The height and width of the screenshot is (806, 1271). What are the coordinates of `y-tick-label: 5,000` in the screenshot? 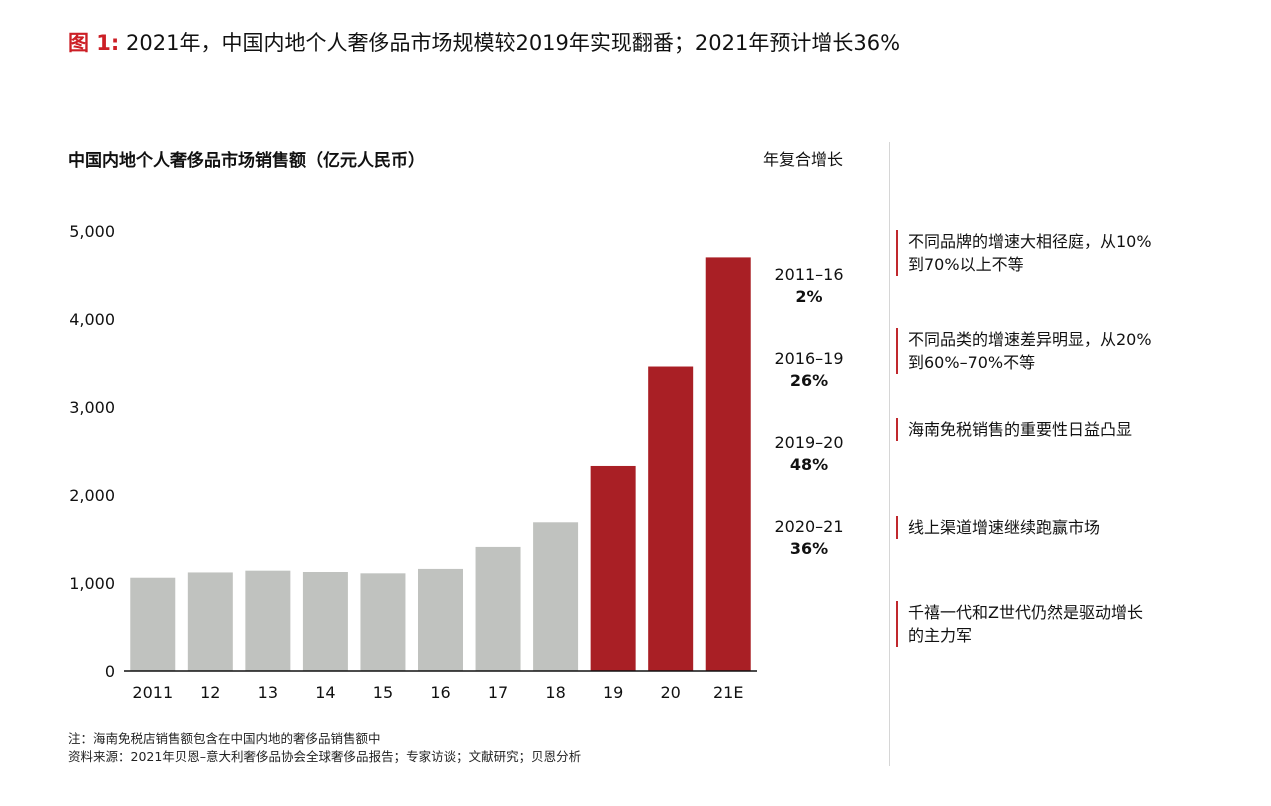 It's located at (92, 231).